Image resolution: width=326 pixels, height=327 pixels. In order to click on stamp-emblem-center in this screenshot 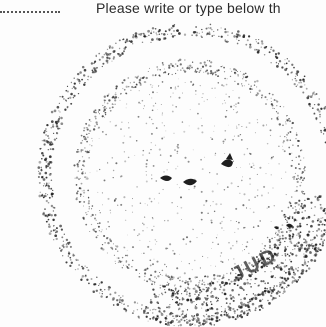, I will do `click(226, 191)`.